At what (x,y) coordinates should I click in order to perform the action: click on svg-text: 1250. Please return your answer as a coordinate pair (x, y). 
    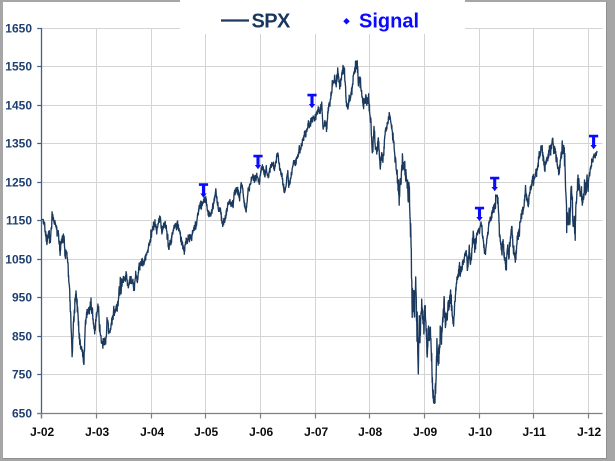
    Looking at the image, I should click on (18, 183).